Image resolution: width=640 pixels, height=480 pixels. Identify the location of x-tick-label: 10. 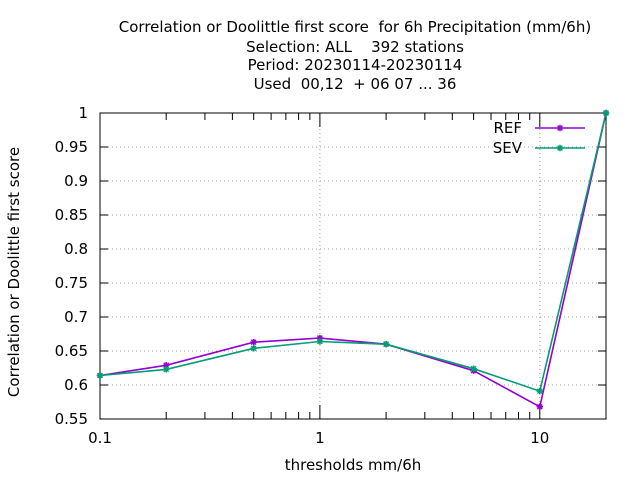
(539, 438).